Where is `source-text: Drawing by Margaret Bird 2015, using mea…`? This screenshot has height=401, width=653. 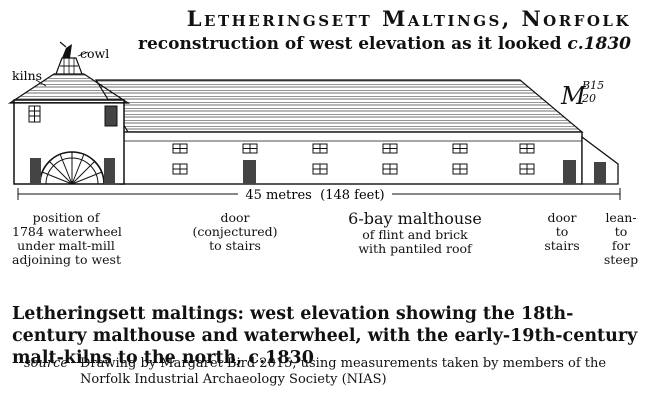
source-text: Drawing by Margaret Bird 2015, using mea… is located at coordinates (343, 371).